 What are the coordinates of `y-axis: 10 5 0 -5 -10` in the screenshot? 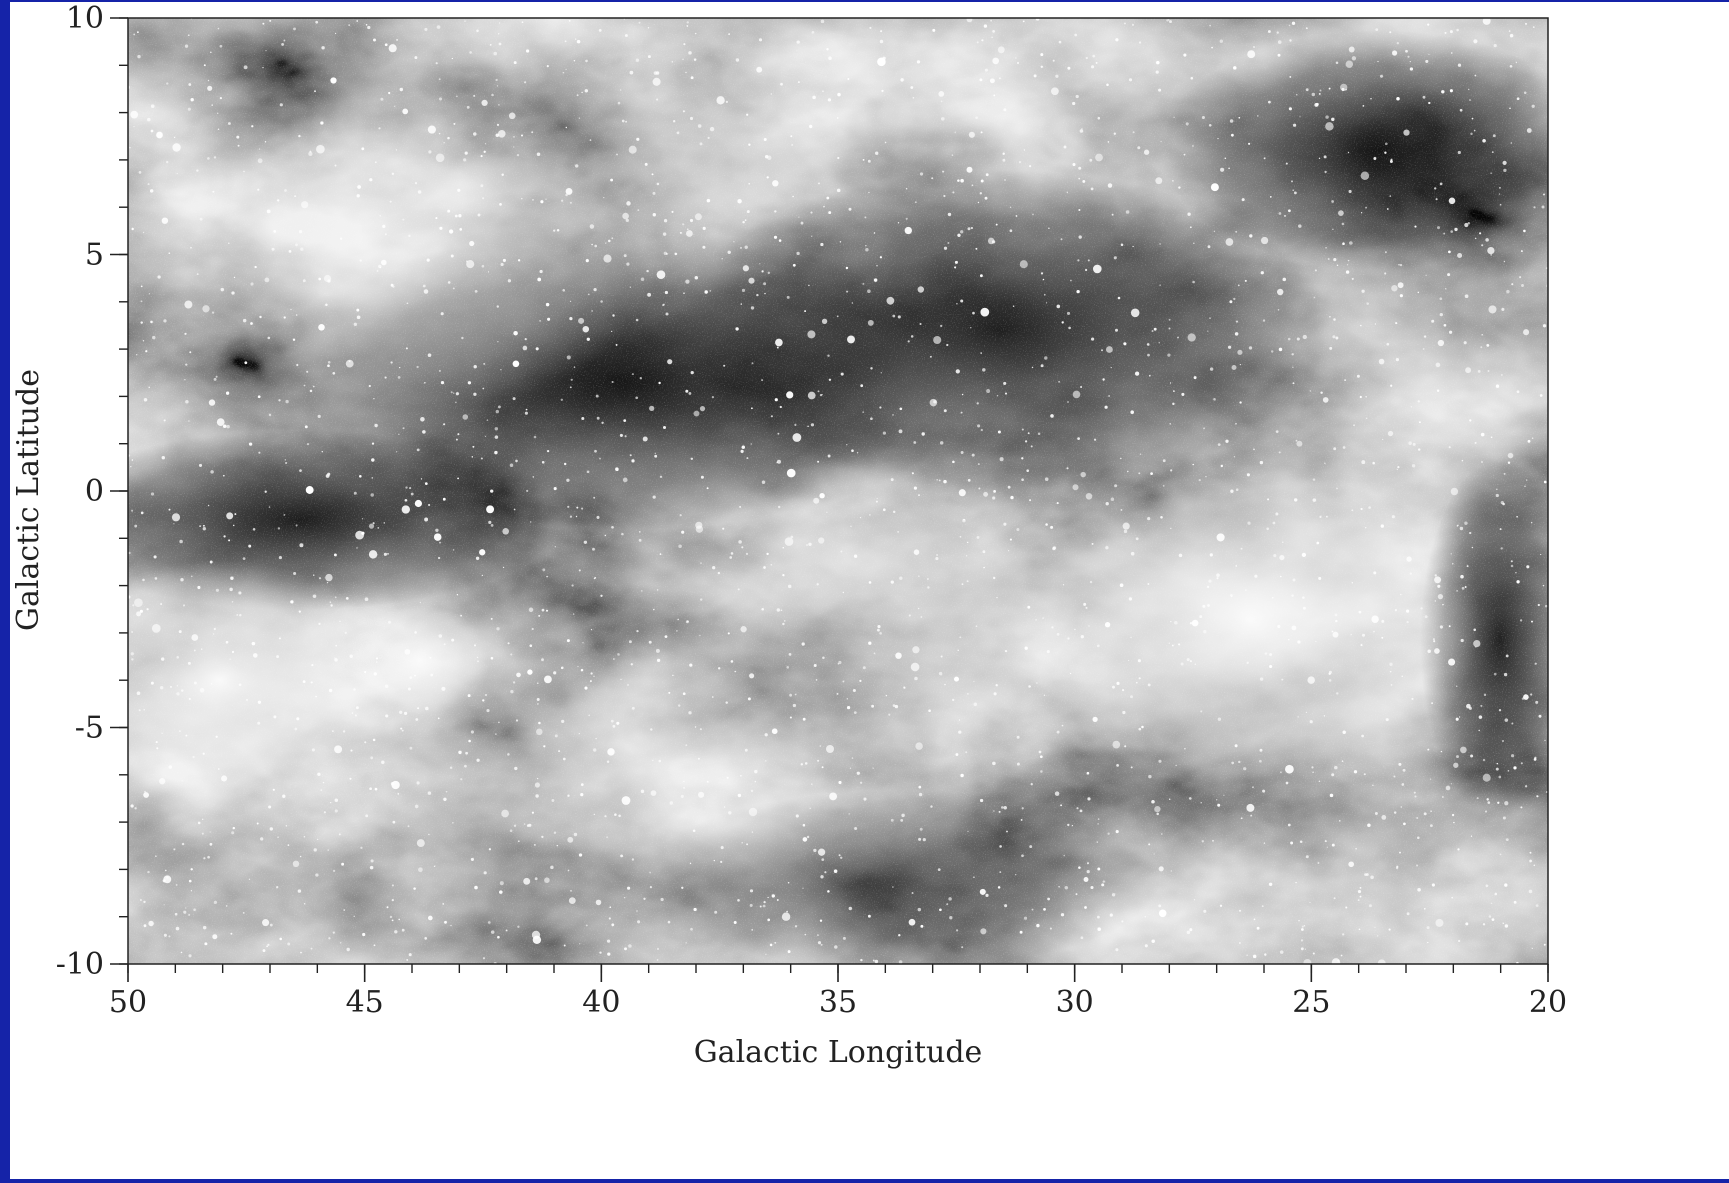 It's located at (92, 491).